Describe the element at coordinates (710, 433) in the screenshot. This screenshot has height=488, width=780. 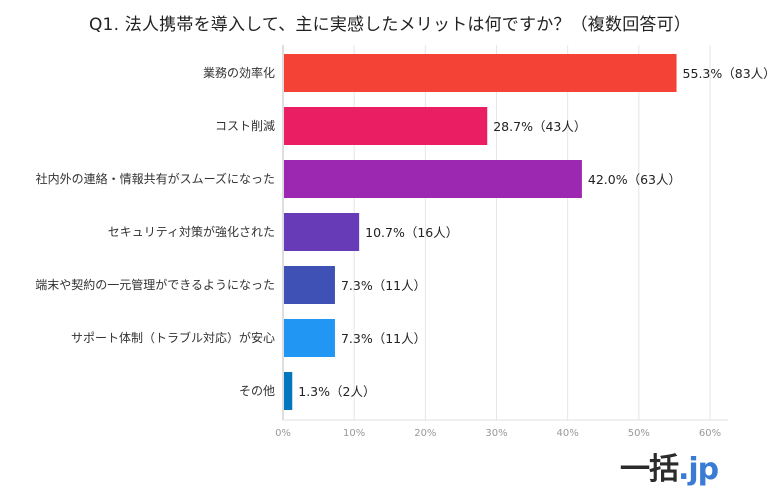
I see `x-tick-label: 60%` at that location.